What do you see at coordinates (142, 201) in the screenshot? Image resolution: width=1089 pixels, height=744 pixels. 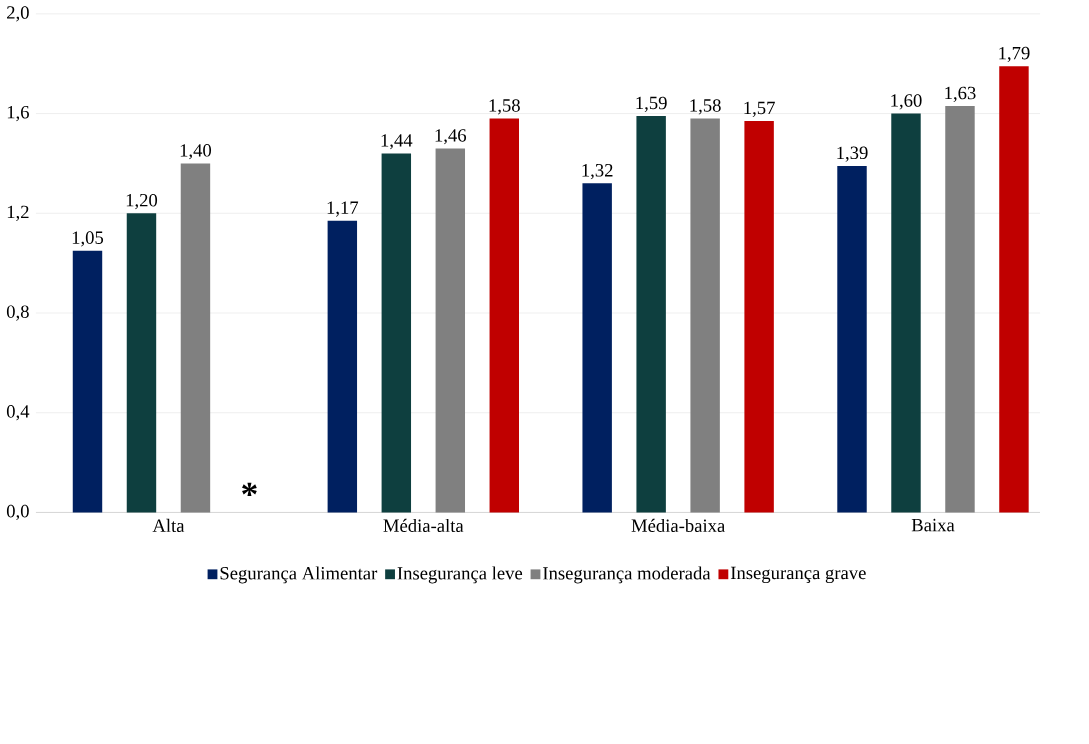 I see `data-label: 1,20` at bounding box center [142, 201].